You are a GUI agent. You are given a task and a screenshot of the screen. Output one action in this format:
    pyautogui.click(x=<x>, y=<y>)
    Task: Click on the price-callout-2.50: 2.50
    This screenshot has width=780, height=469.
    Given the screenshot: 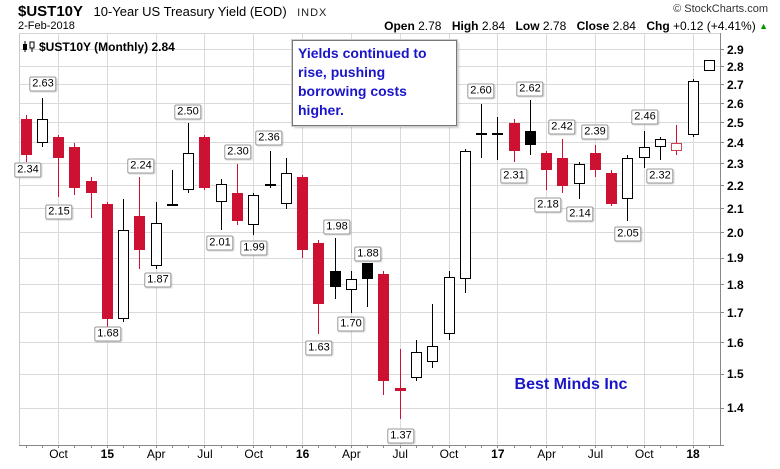 What is the action you would take?
    pyautogui.click(x=188, y=112)
    